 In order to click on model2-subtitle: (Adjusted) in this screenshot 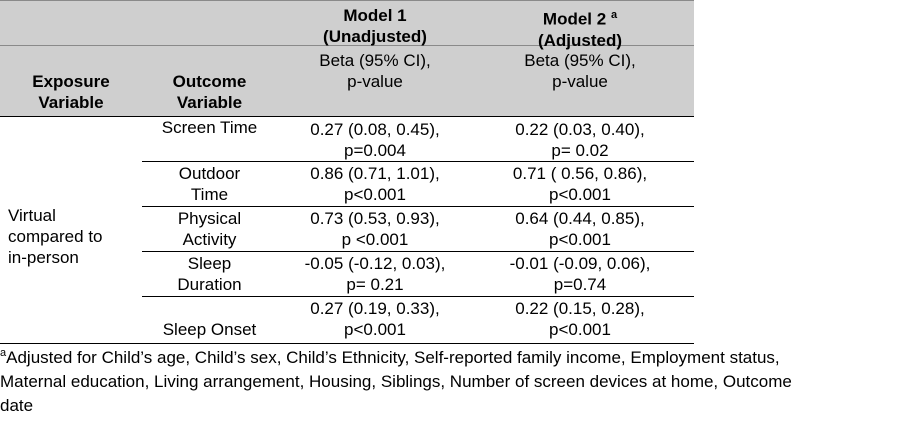, I will do `click(580, 40)`.